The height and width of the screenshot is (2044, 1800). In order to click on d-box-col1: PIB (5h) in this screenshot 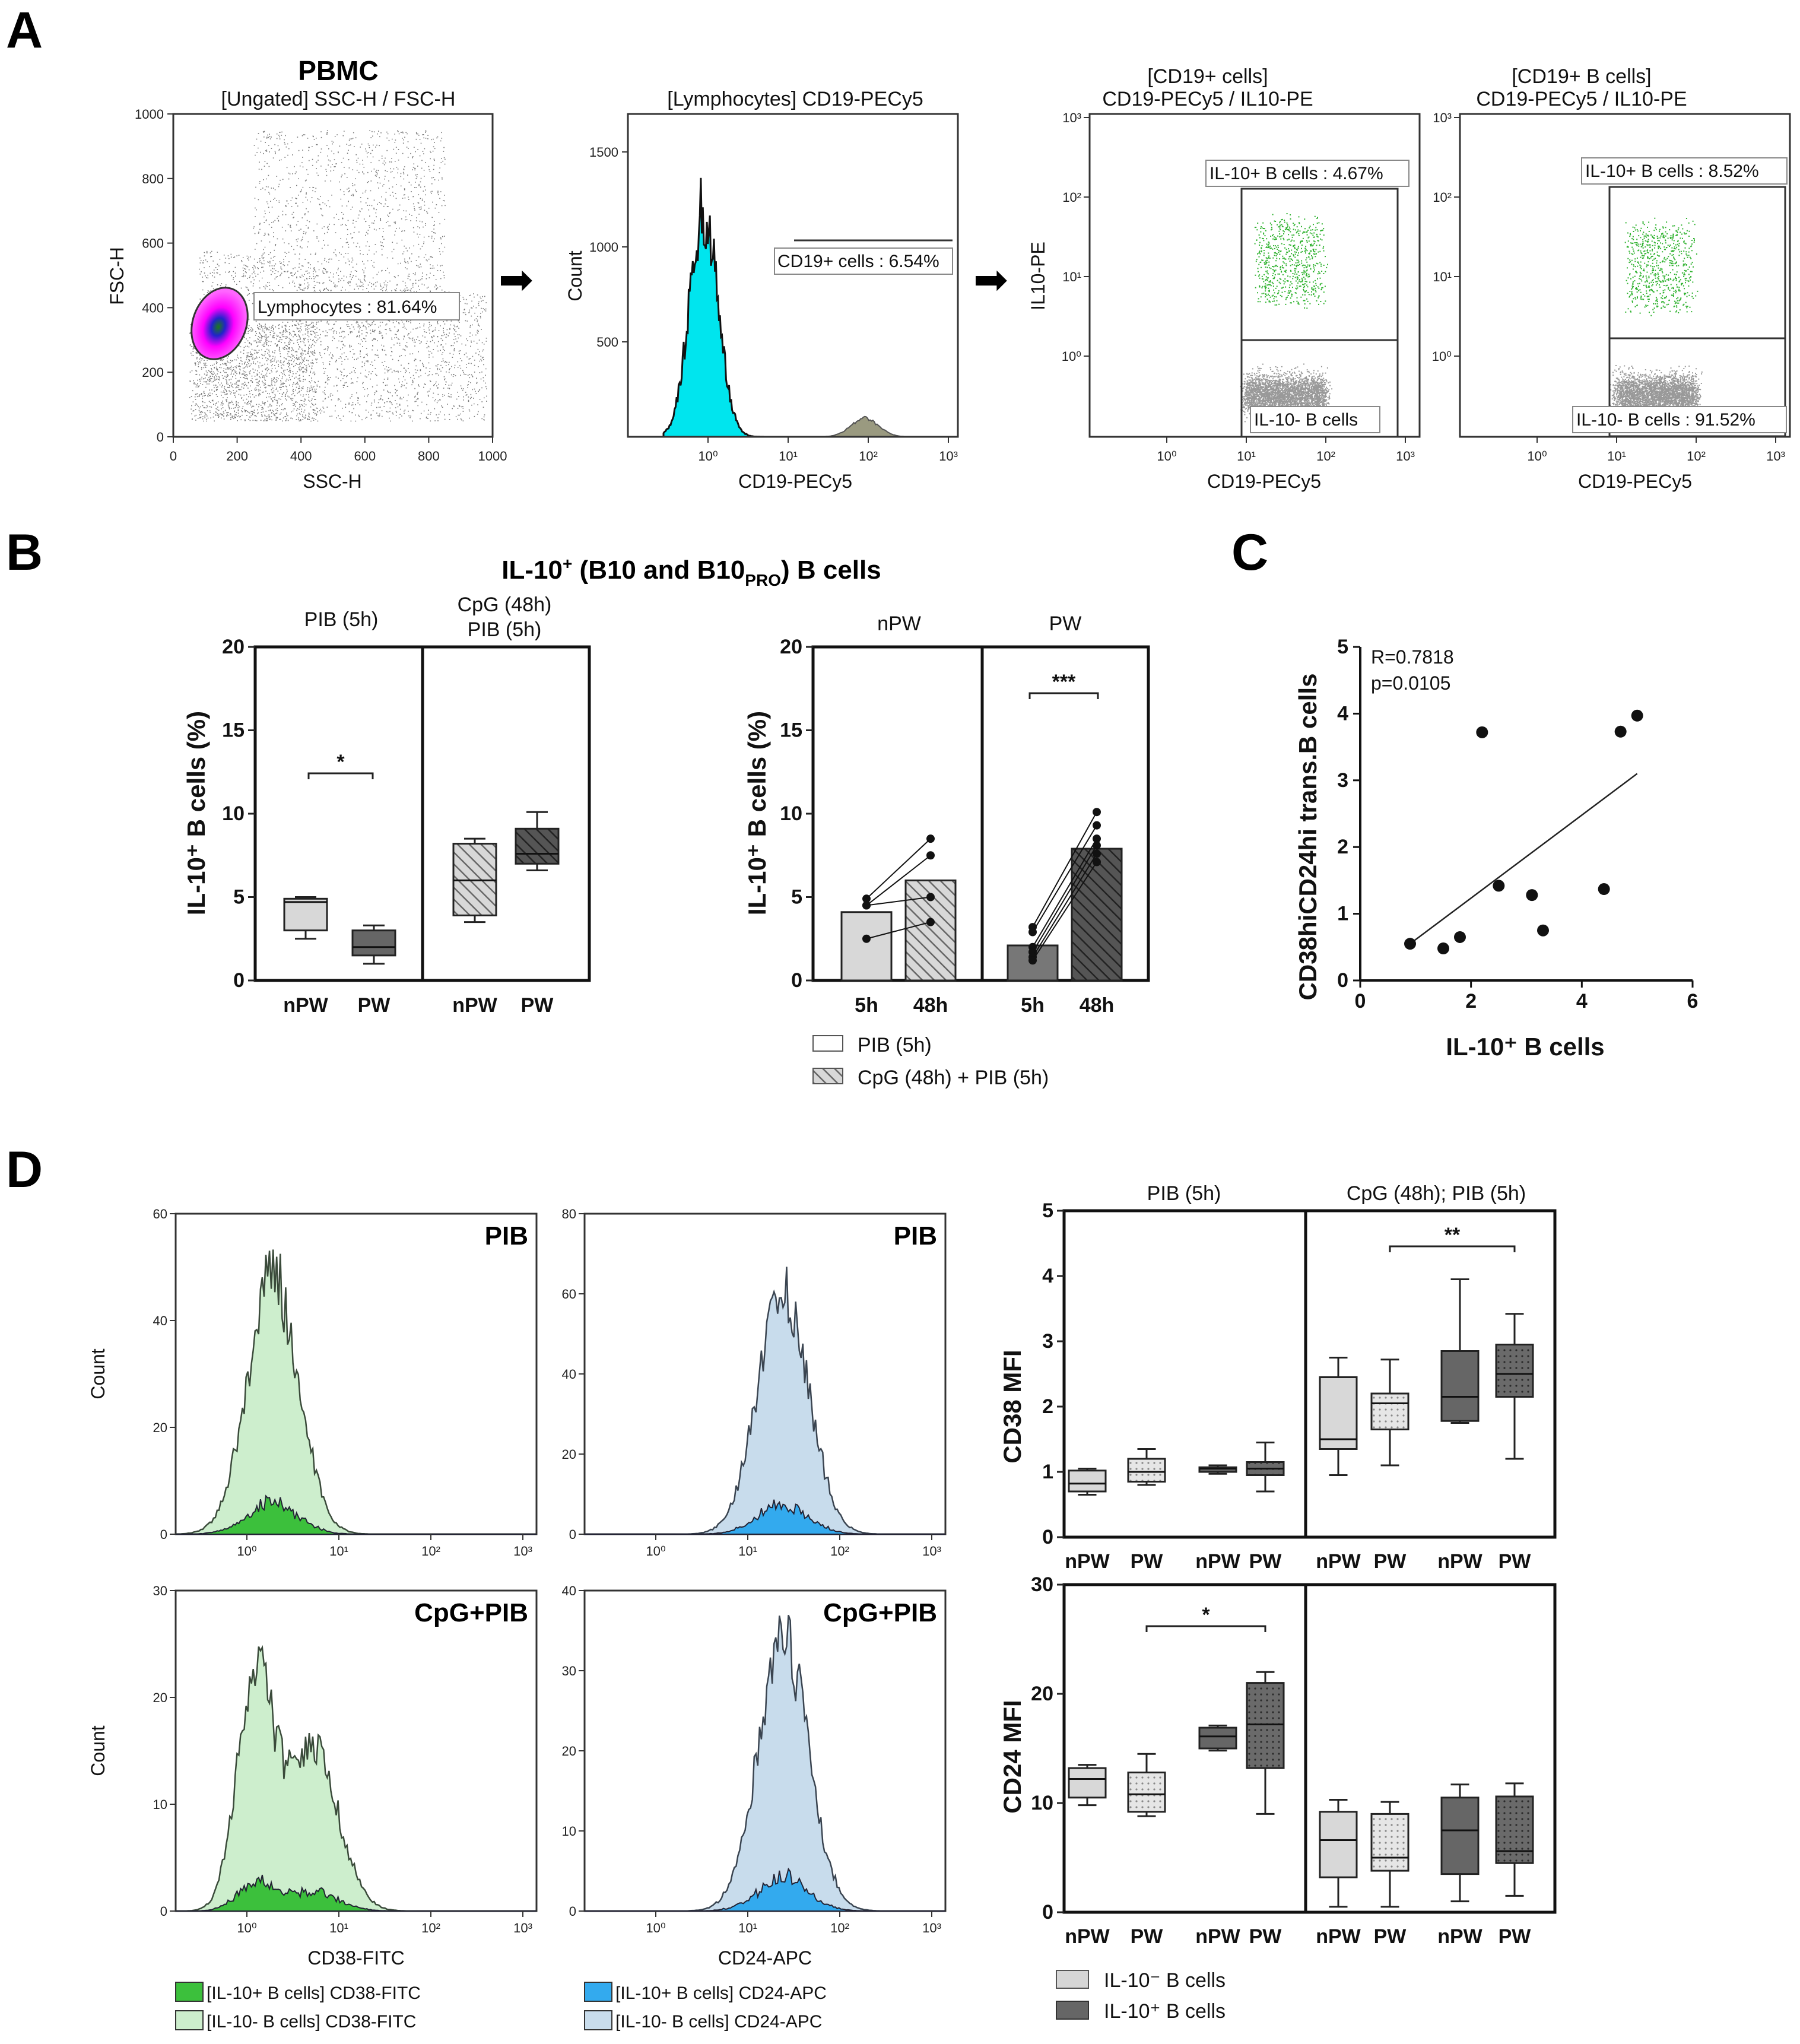, I will do `click(1184, 1193)`.